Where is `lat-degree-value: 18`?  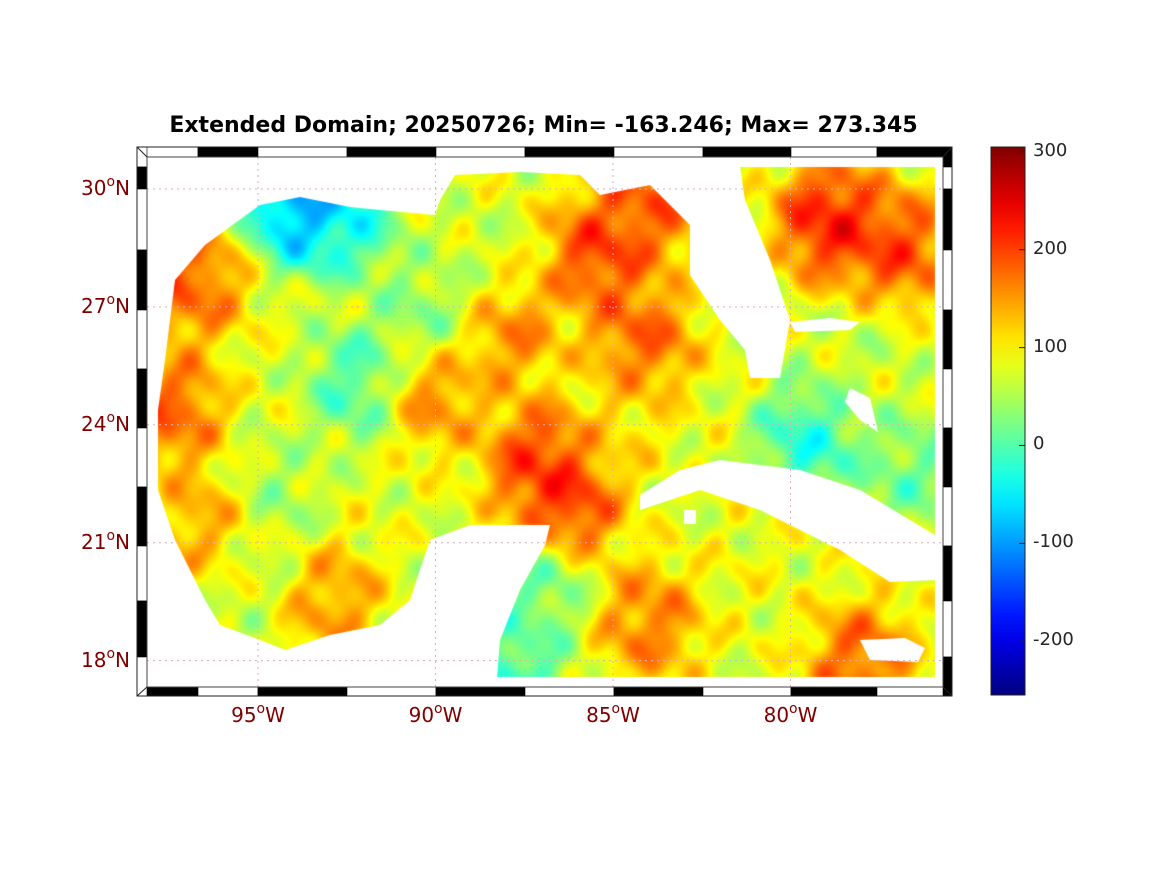
lat-degree-value: 18 is located at coordinates (94, 659).